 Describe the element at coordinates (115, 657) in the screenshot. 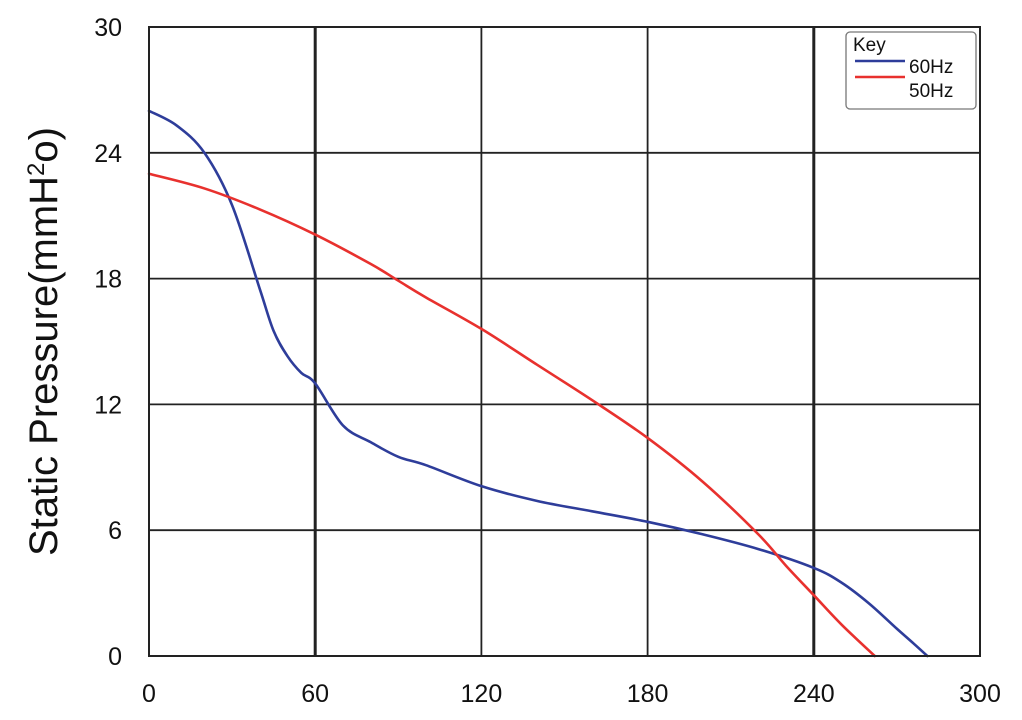

I see `y-tick-label: 0` at that location.